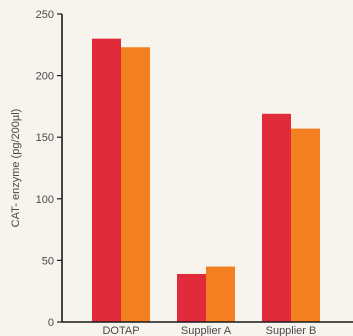  Describe the element at coordinates (120, 330) in the screenshot. I see `x-category-label-dotap: DOTAP` at that location.